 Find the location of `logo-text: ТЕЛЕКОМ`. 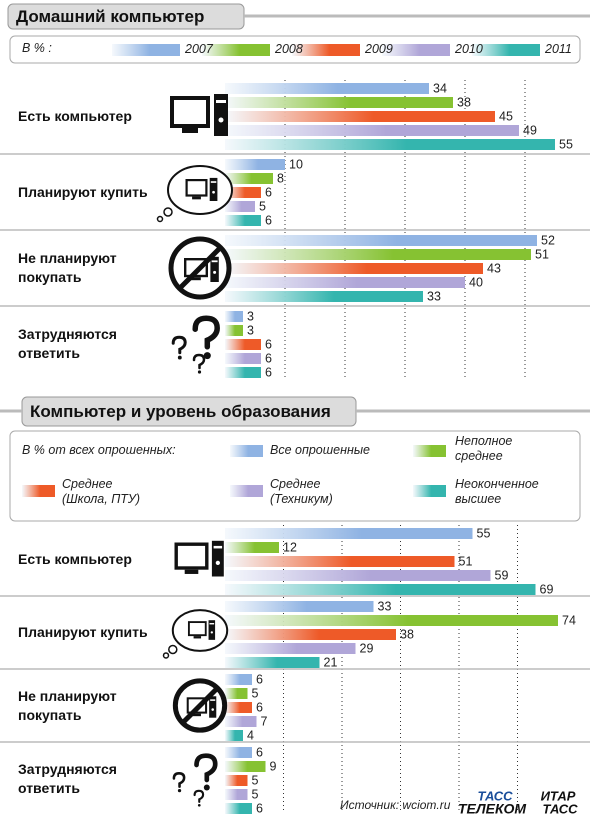

logo-text: ТЕЛЕКОМ is located at coordinates (492, 809).